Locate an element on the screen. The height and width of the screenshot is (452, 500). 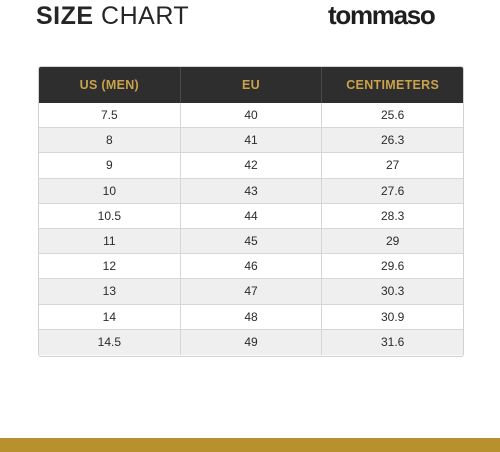
cell-us: 10.5 is located at coordinates (110, 215).